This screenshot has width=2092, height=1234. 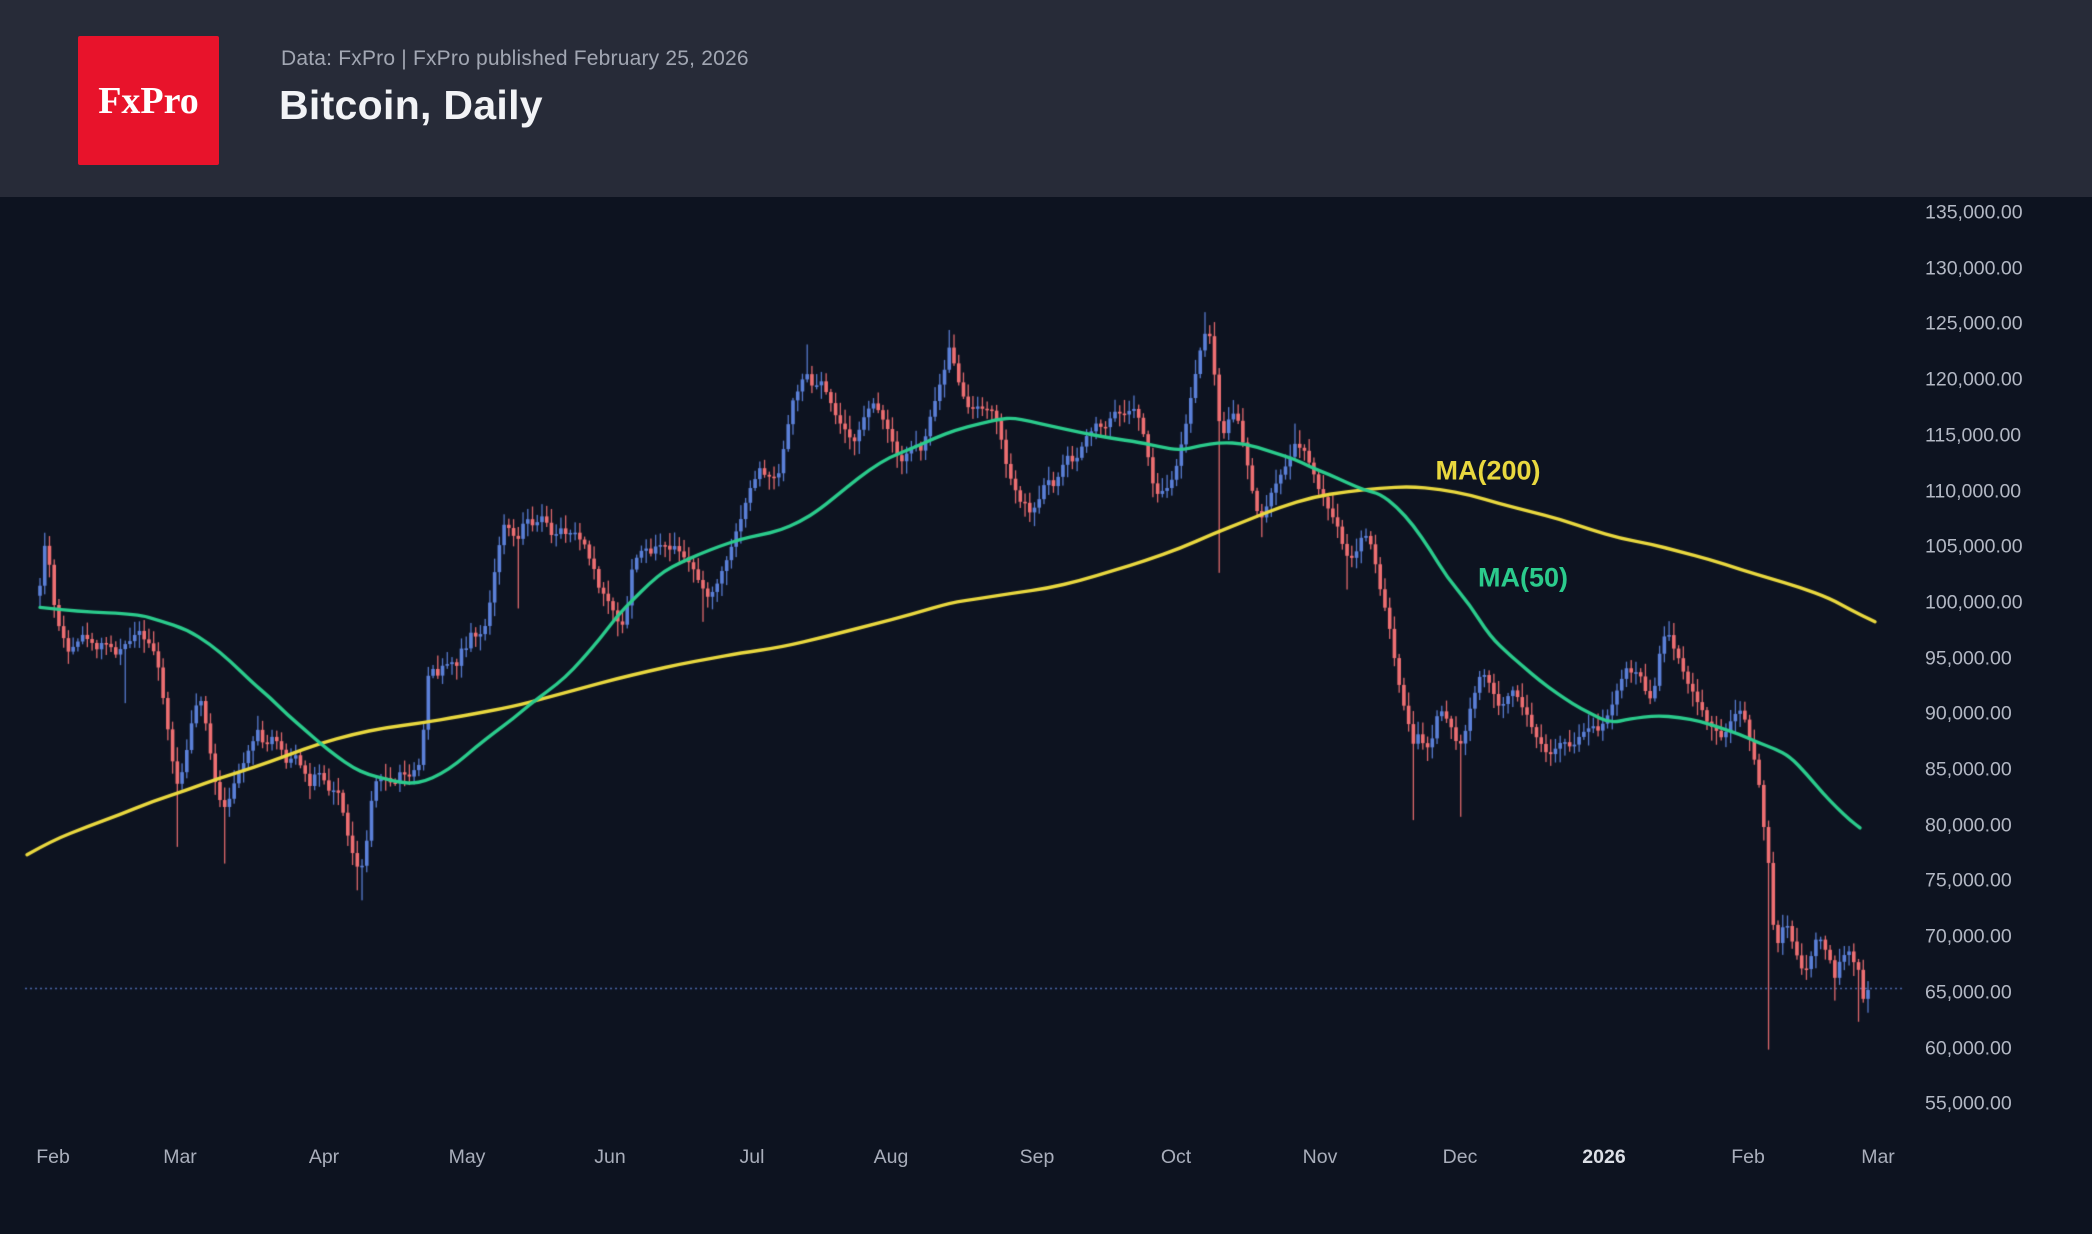 I want to click on time-axis-label: Aug, so click(x=891, y=1157).